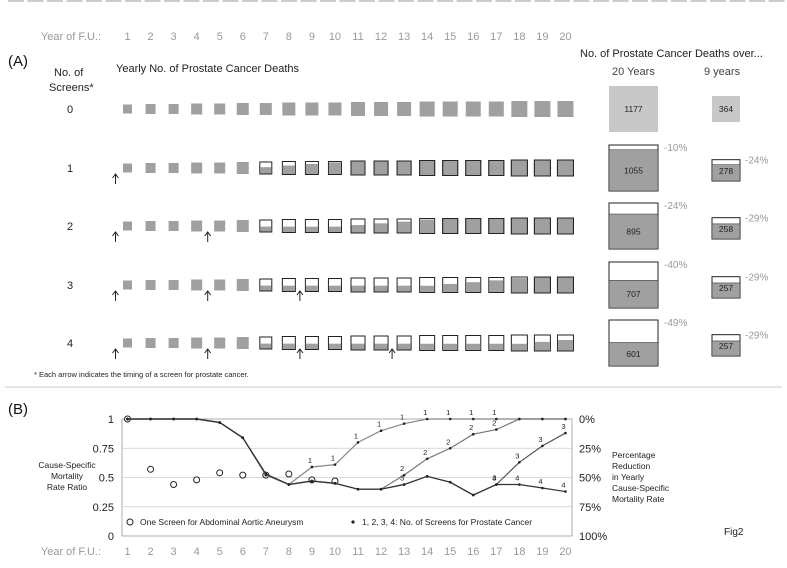 Image resolution: width=787 pixels, height=568 pixels. Describe the element at coordinates (289, 552) in the screenshot. I see `x-tick-label-8: 8` at that location.